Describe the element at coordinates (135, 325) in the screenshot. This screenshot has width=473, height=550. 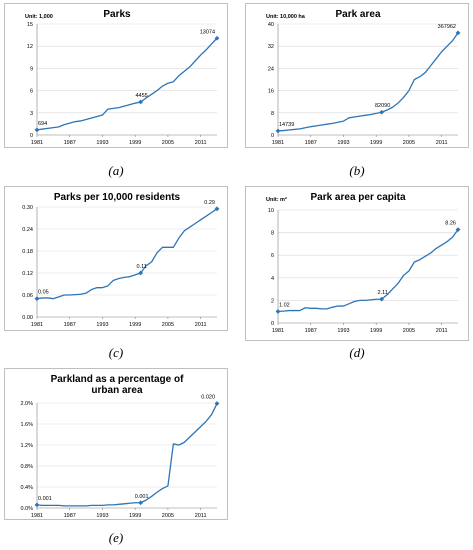
I see `x-tick-label-c: 1999` at that location.